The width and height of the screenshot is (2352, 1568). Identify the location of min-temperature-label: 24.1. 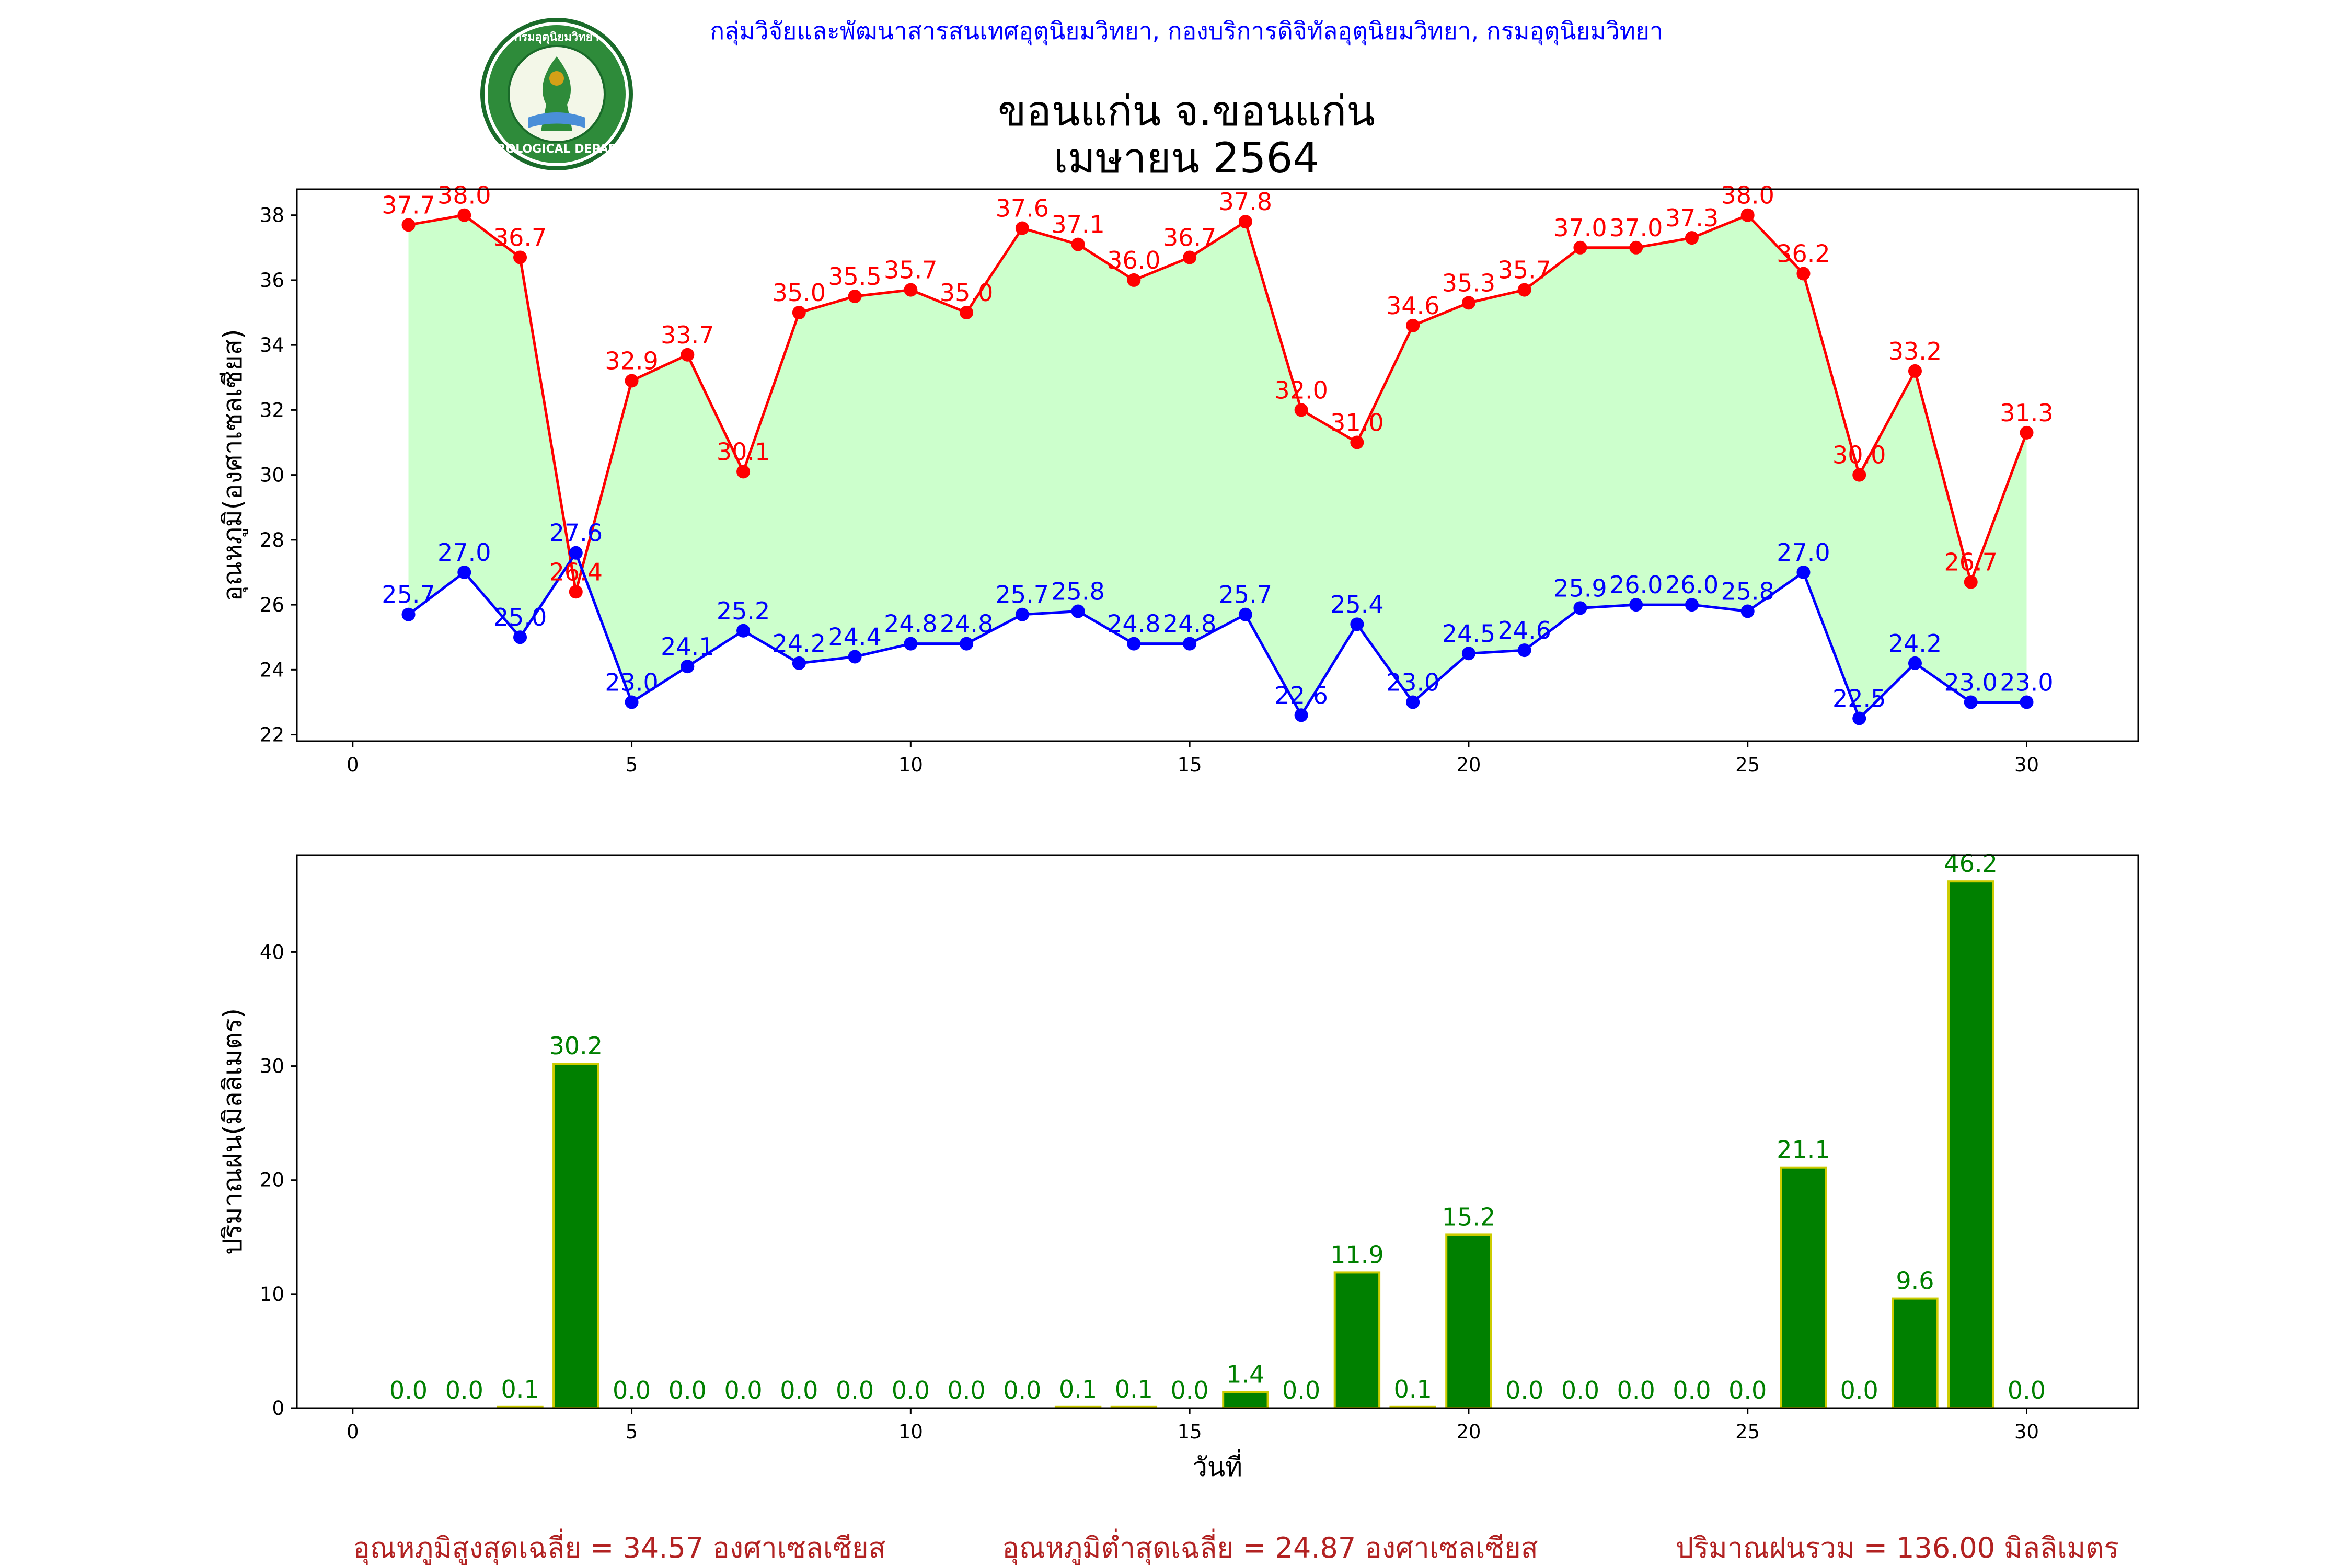
(687, 646).